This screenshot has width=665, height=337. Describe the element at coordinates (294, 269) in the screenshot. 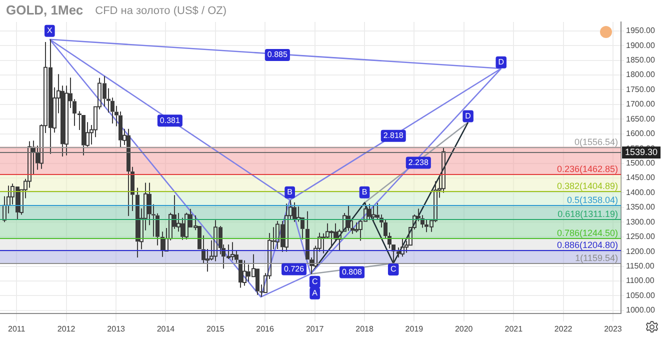

I see `annotation: 0.726` at that location.